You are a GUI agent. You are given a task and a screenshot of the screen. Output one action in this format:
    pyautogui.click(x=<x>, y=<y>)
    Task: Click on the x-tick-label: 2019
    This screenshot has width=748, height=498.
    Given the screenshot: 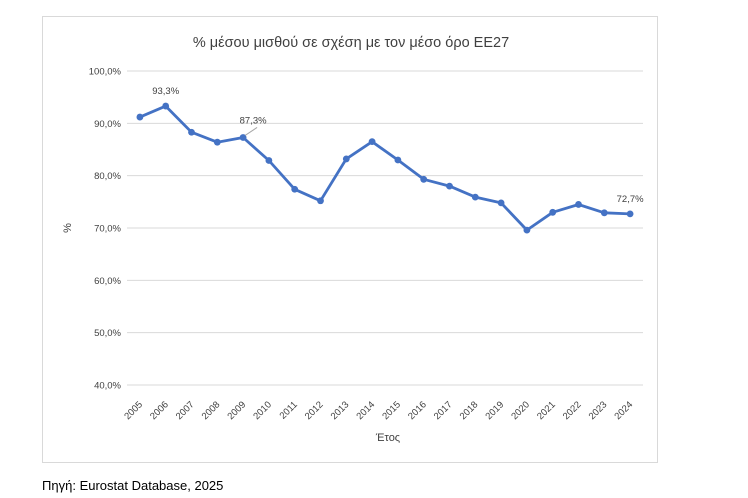 What is the action you would take?
    pyautogui.click(x=494, y=410)
    